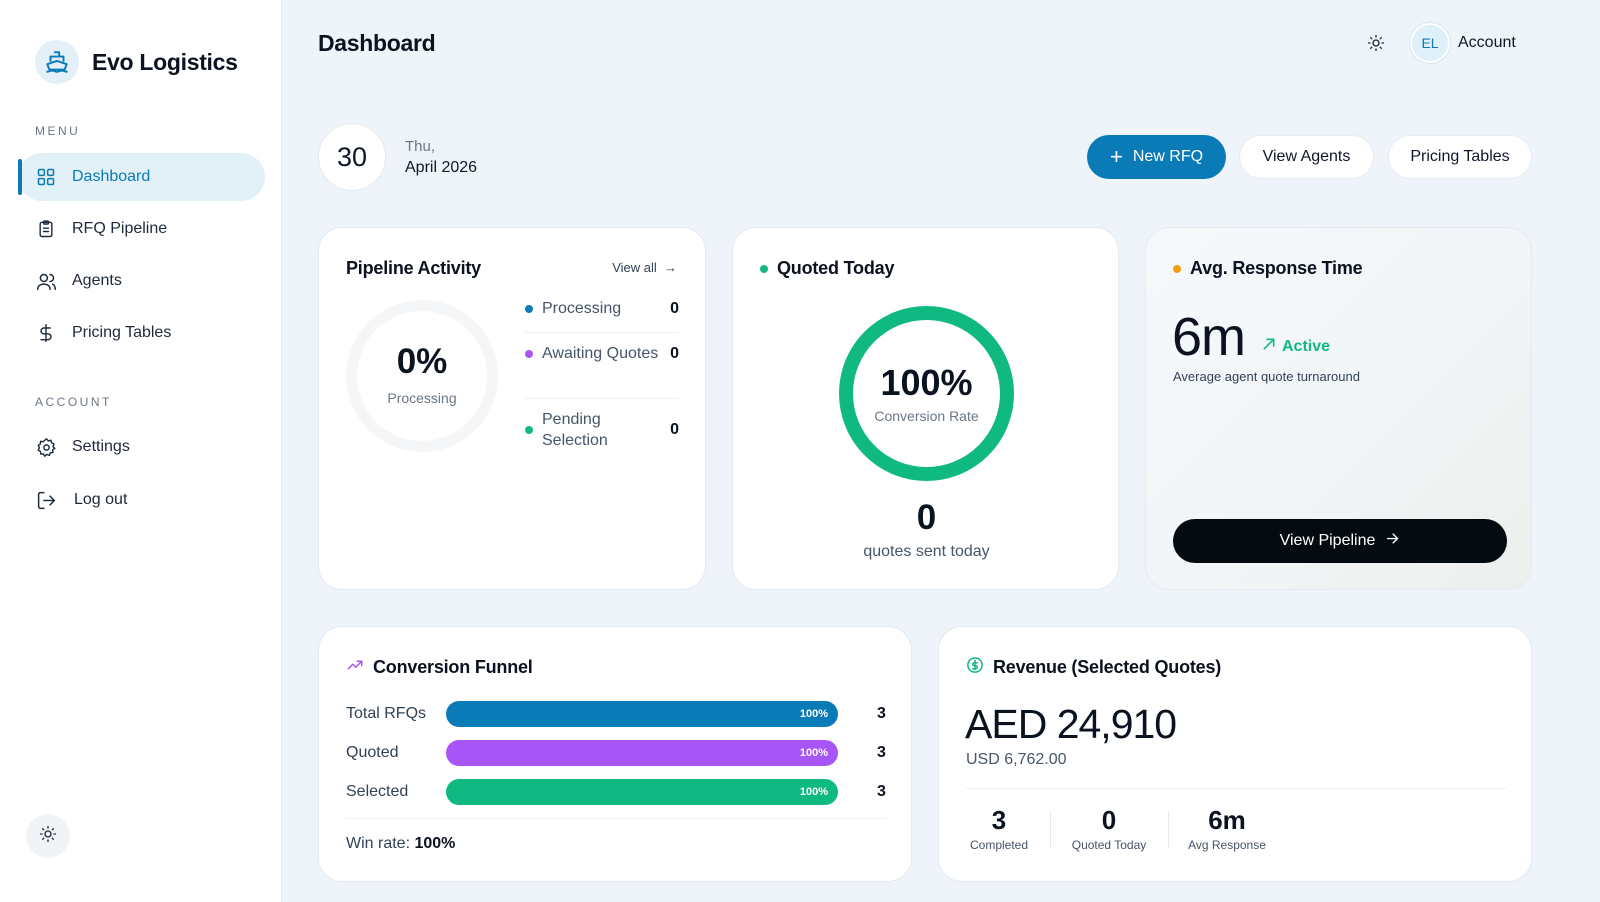 Image resolution: width=1600 pixels, height=902 pixels. I want to click on mini-stat-label: Quoted Today, so click(1109, 845).